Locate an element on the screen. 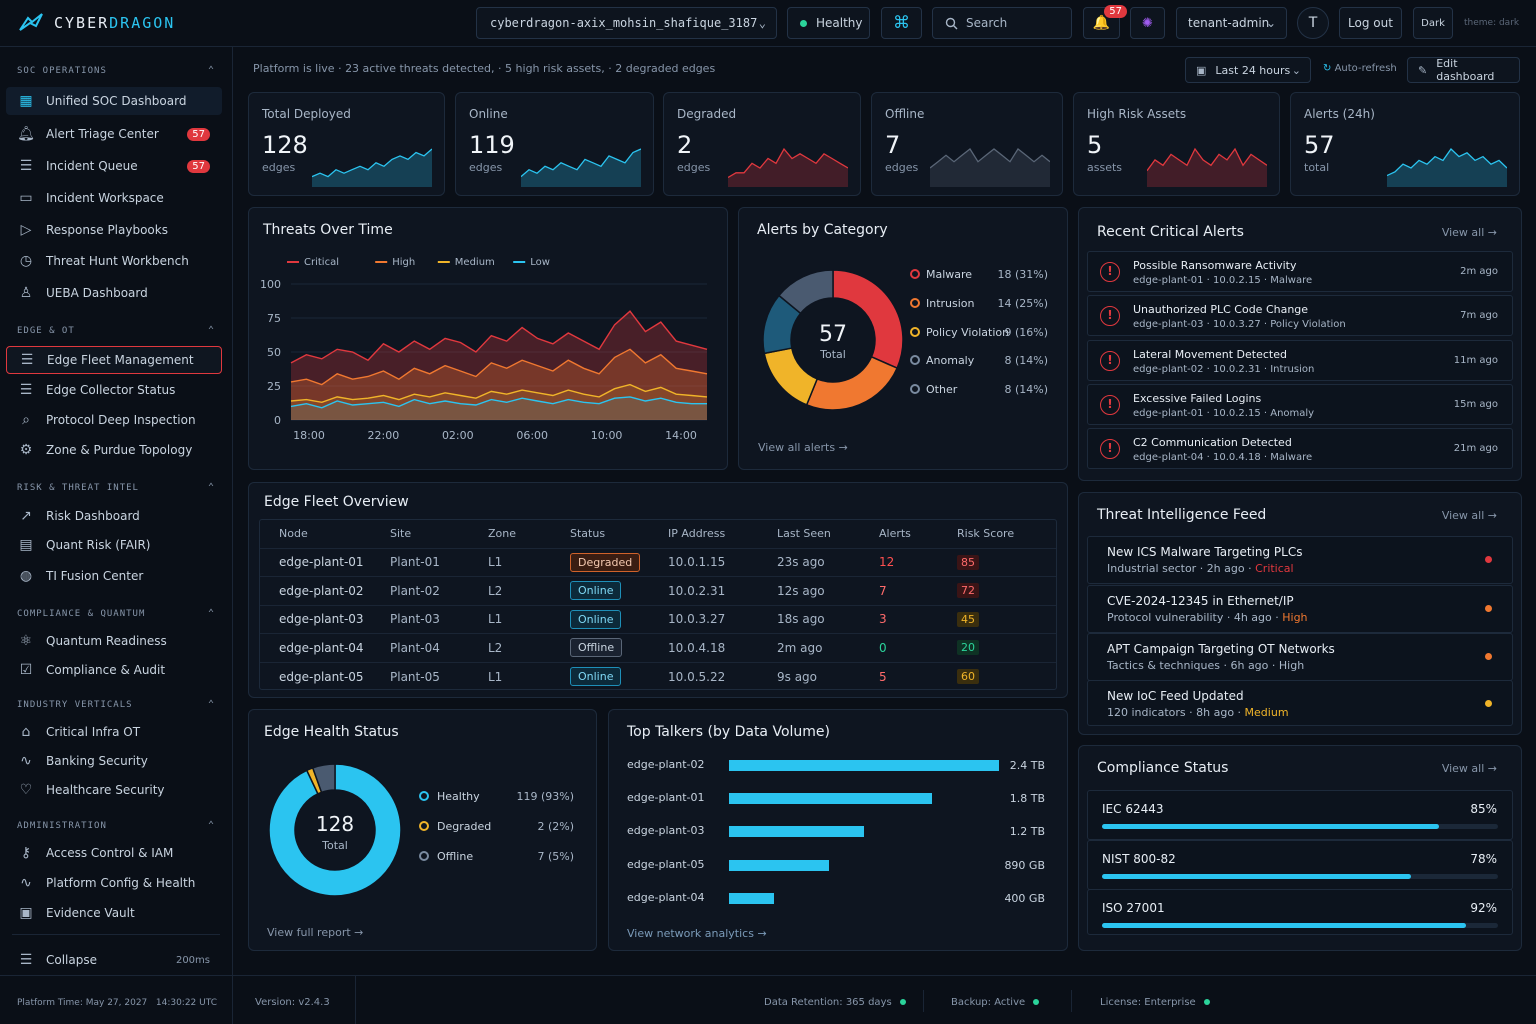 The image size is (1536, 1024). sidebar-section-header: RISK & THREAT INTEL ⌃ is located at coordinates (116, 487).